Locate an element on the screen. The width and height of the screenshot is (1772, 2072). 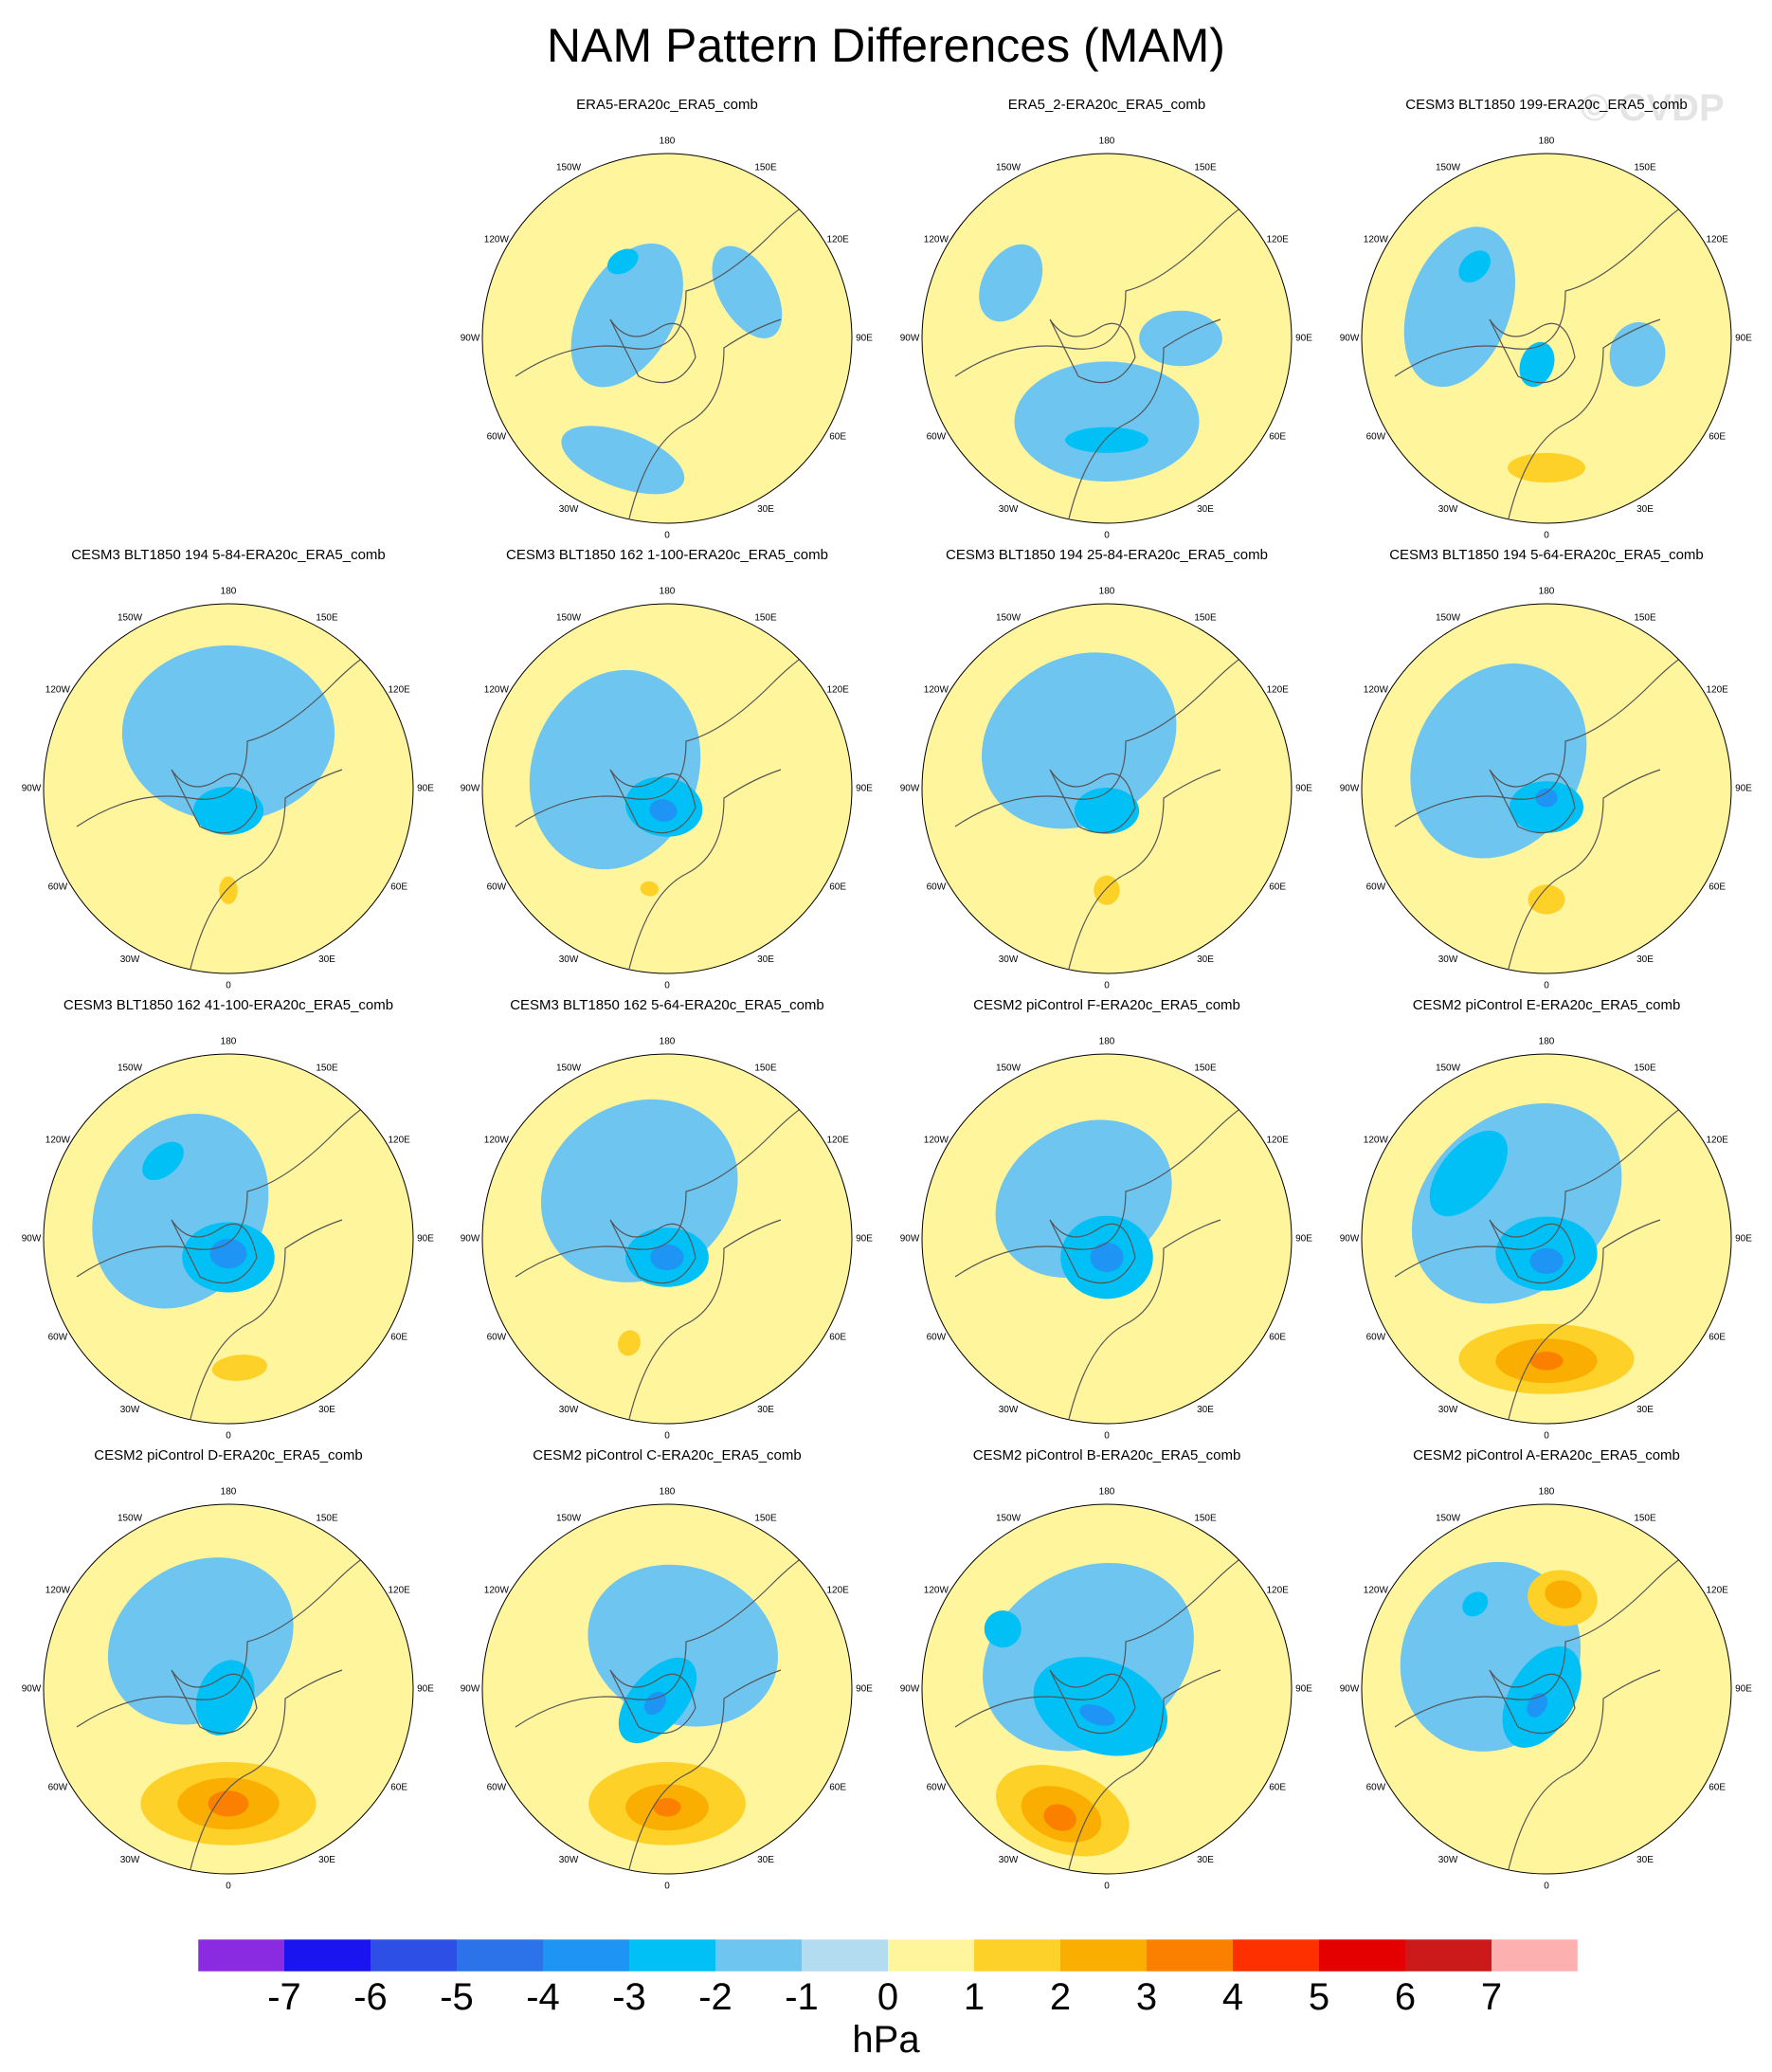
anomaly-region-neg3 is located at coordinates (1107, 1257).